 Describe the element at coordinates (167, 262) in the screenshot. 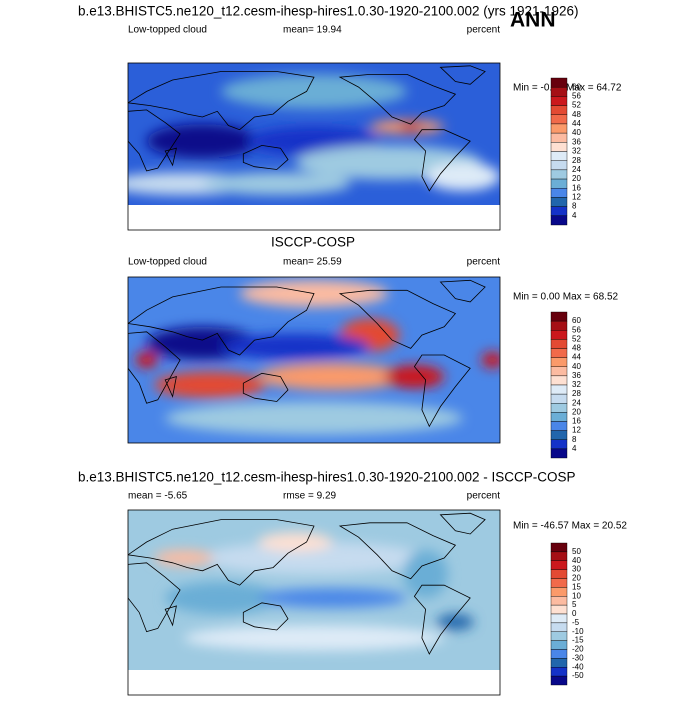

I see `left-label: Low-topped cloud` at that location.